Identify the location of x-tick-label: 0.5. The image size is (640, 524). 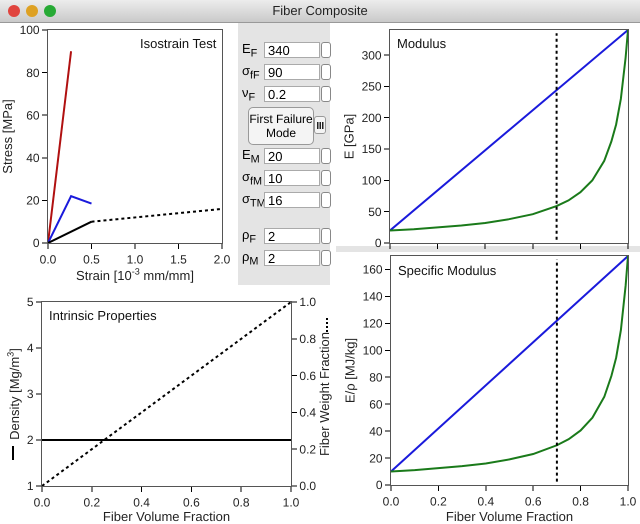
(91, 259).